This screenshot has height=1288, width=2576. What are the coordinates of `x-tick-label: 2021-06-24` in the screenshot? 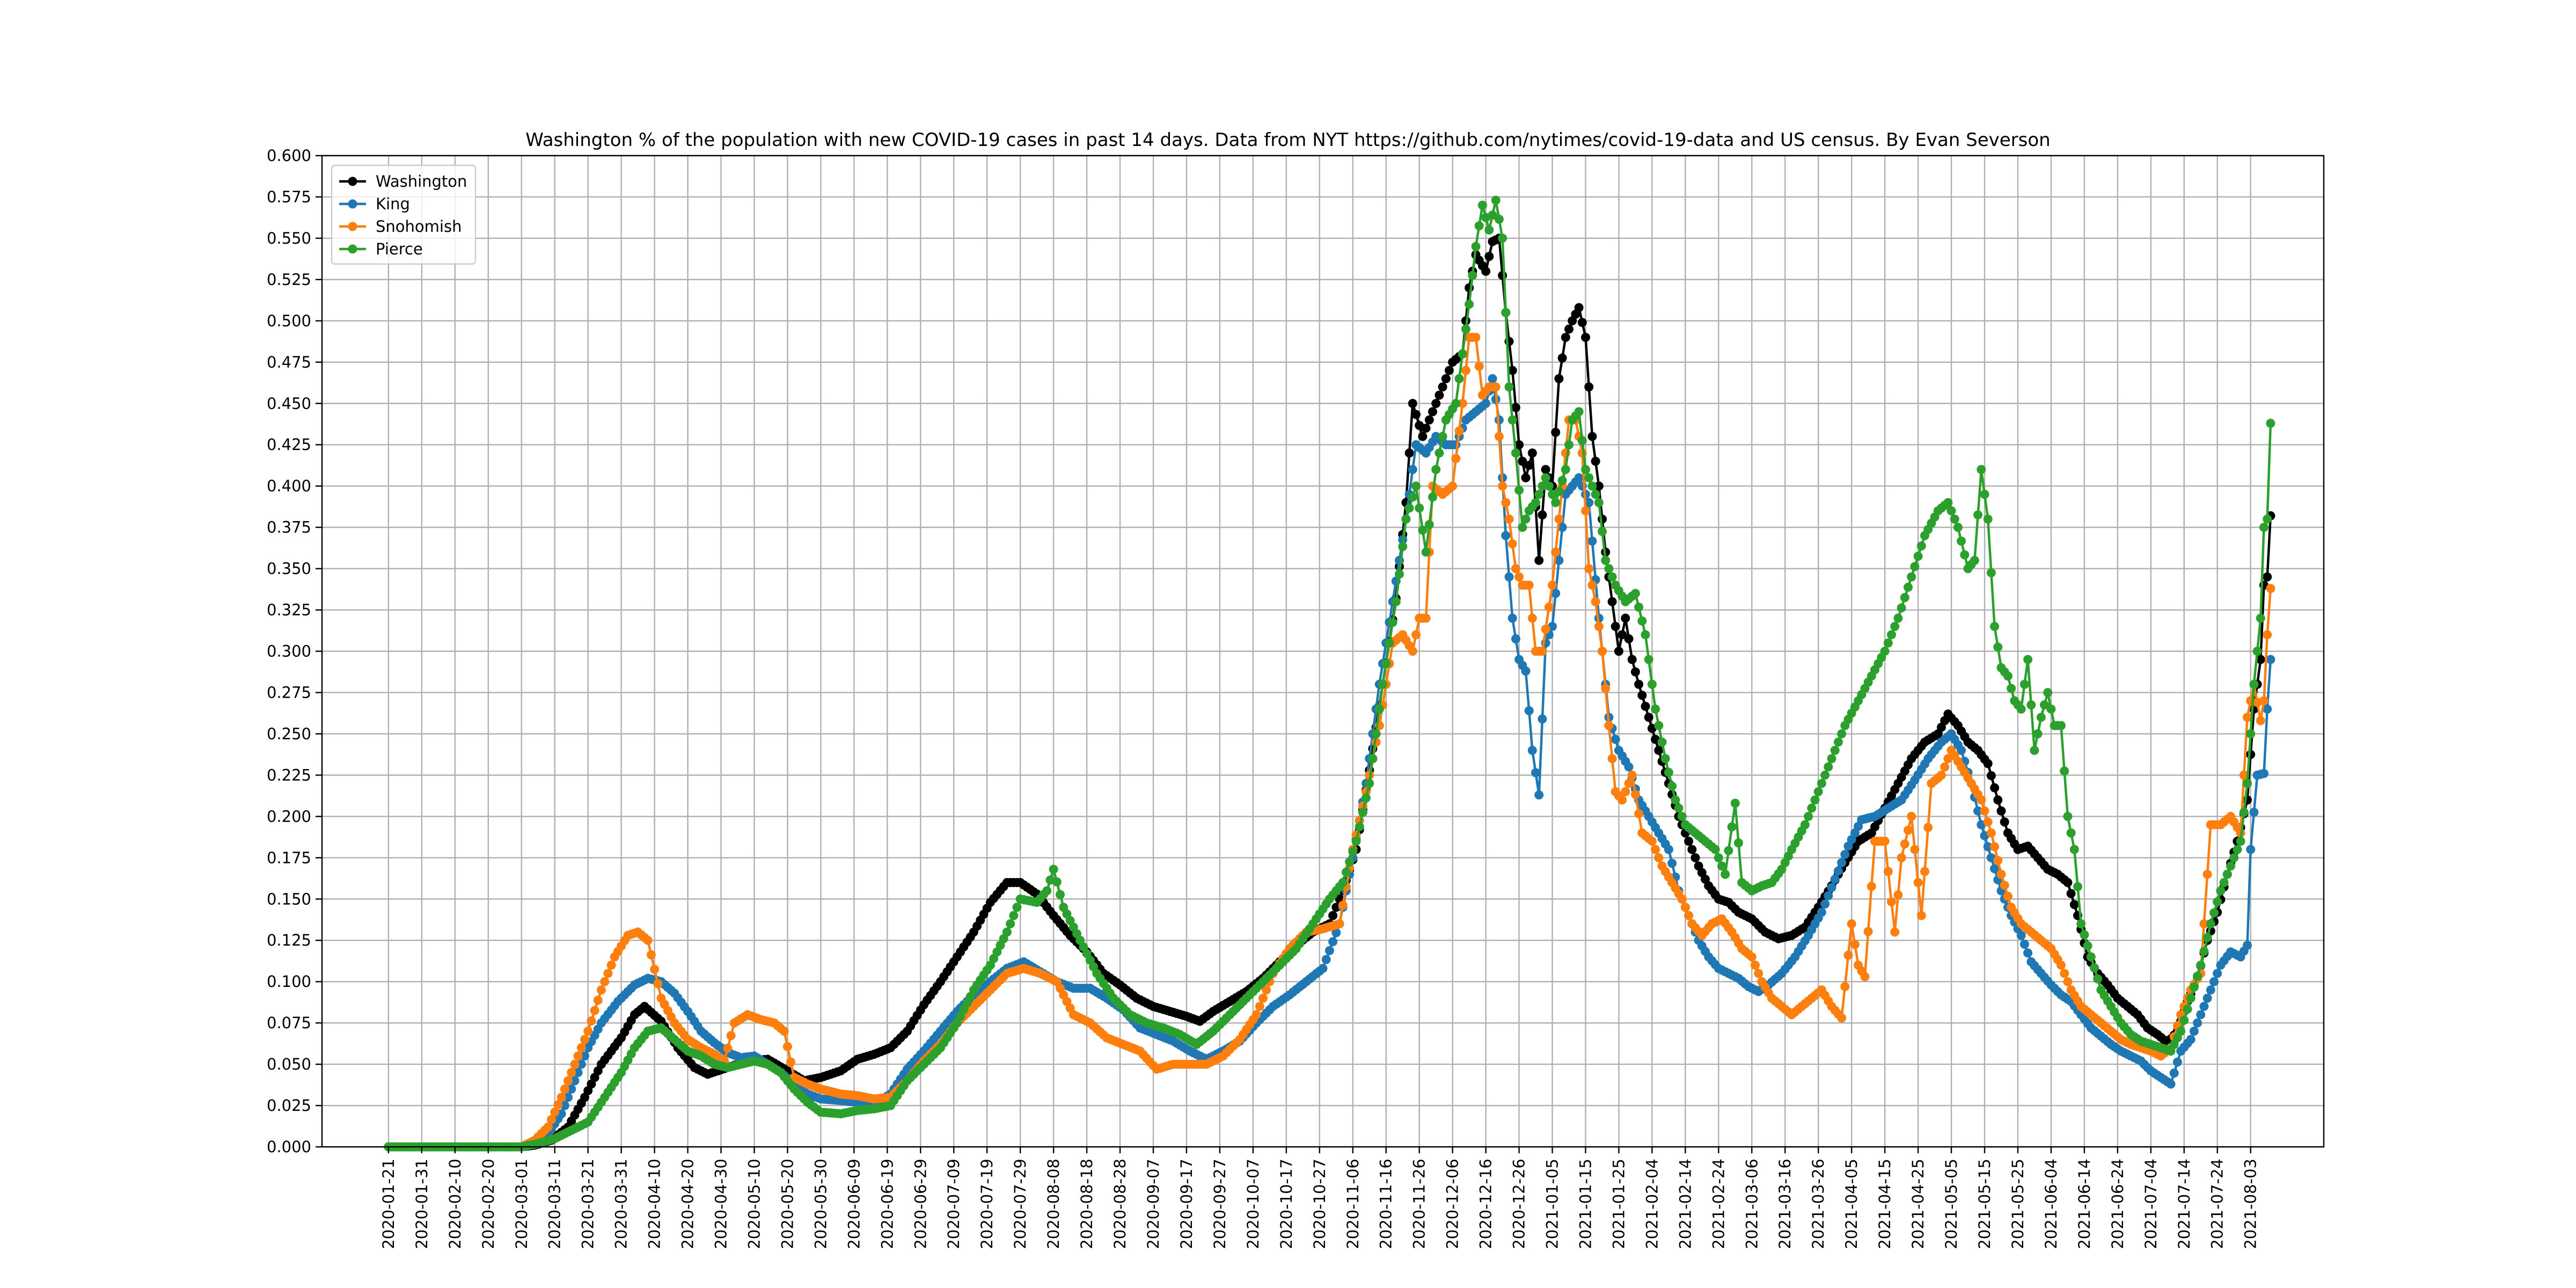 It's located at (2118, 1204).